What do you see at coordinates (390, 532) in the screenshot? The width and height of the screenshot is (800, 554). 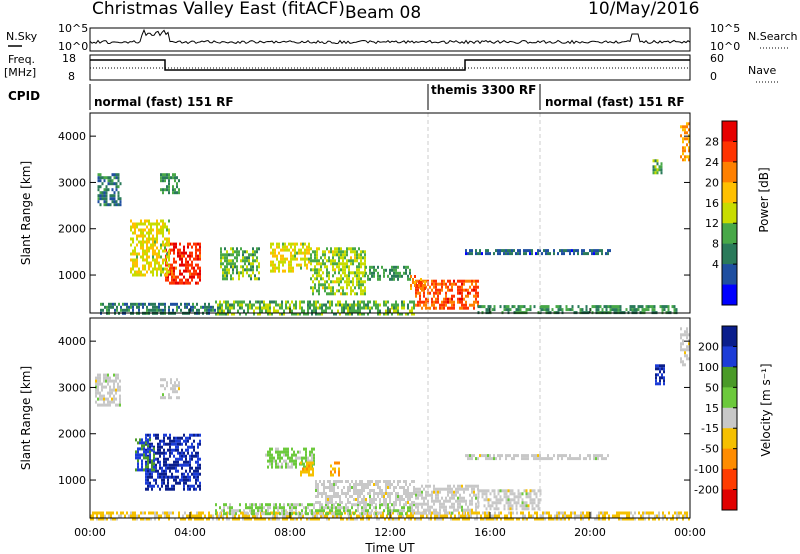 I see `xtick-label: 12:00` at bounding box center [390, 532].